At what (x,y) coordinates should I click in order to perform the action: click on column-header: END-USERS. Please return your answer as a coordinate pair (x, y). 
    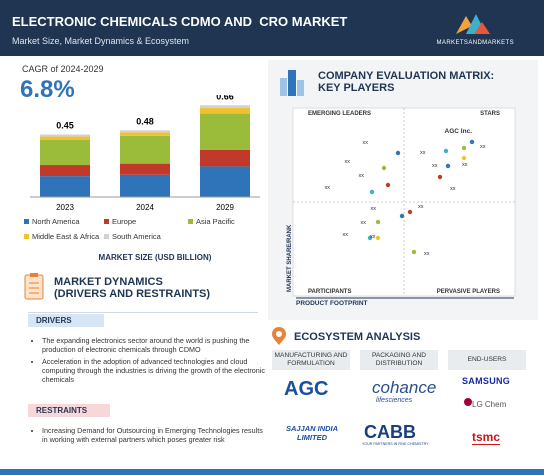
    Looking at the image, I should click on (487, 360).